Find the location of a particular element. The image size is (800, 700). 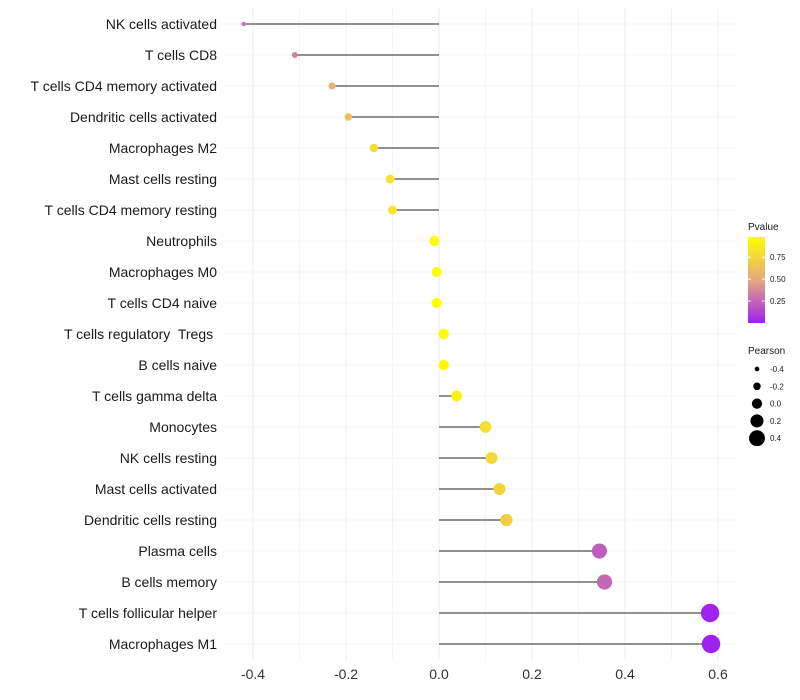

category-label: Dendritic cells resting is located at coordinates (150, 520).